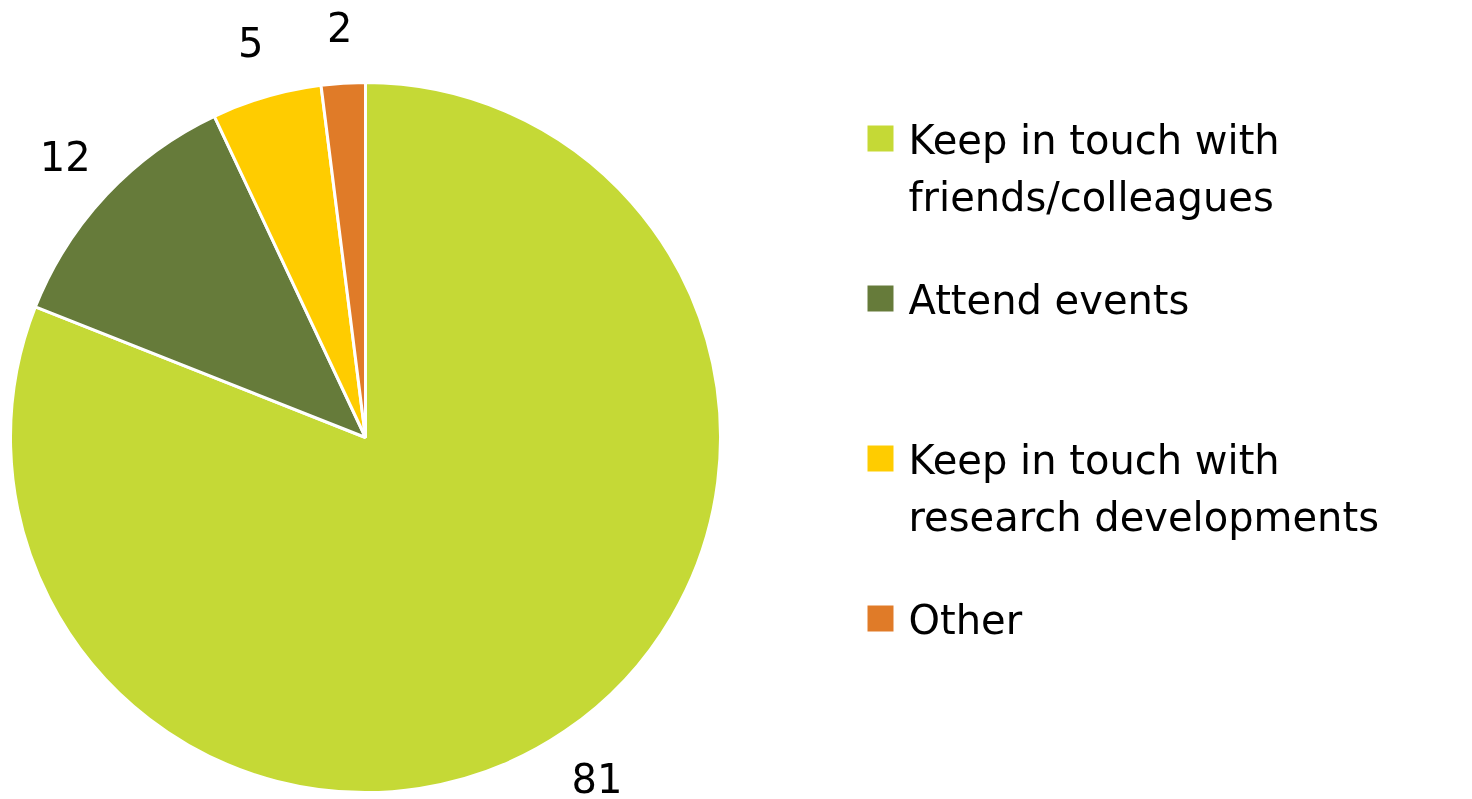 The width and height of the screenshot is (1472, 799). What do you see at coordinates (339, 27) in the screenshot?
I see `data-label: 2` at bounding box center [339, 27].